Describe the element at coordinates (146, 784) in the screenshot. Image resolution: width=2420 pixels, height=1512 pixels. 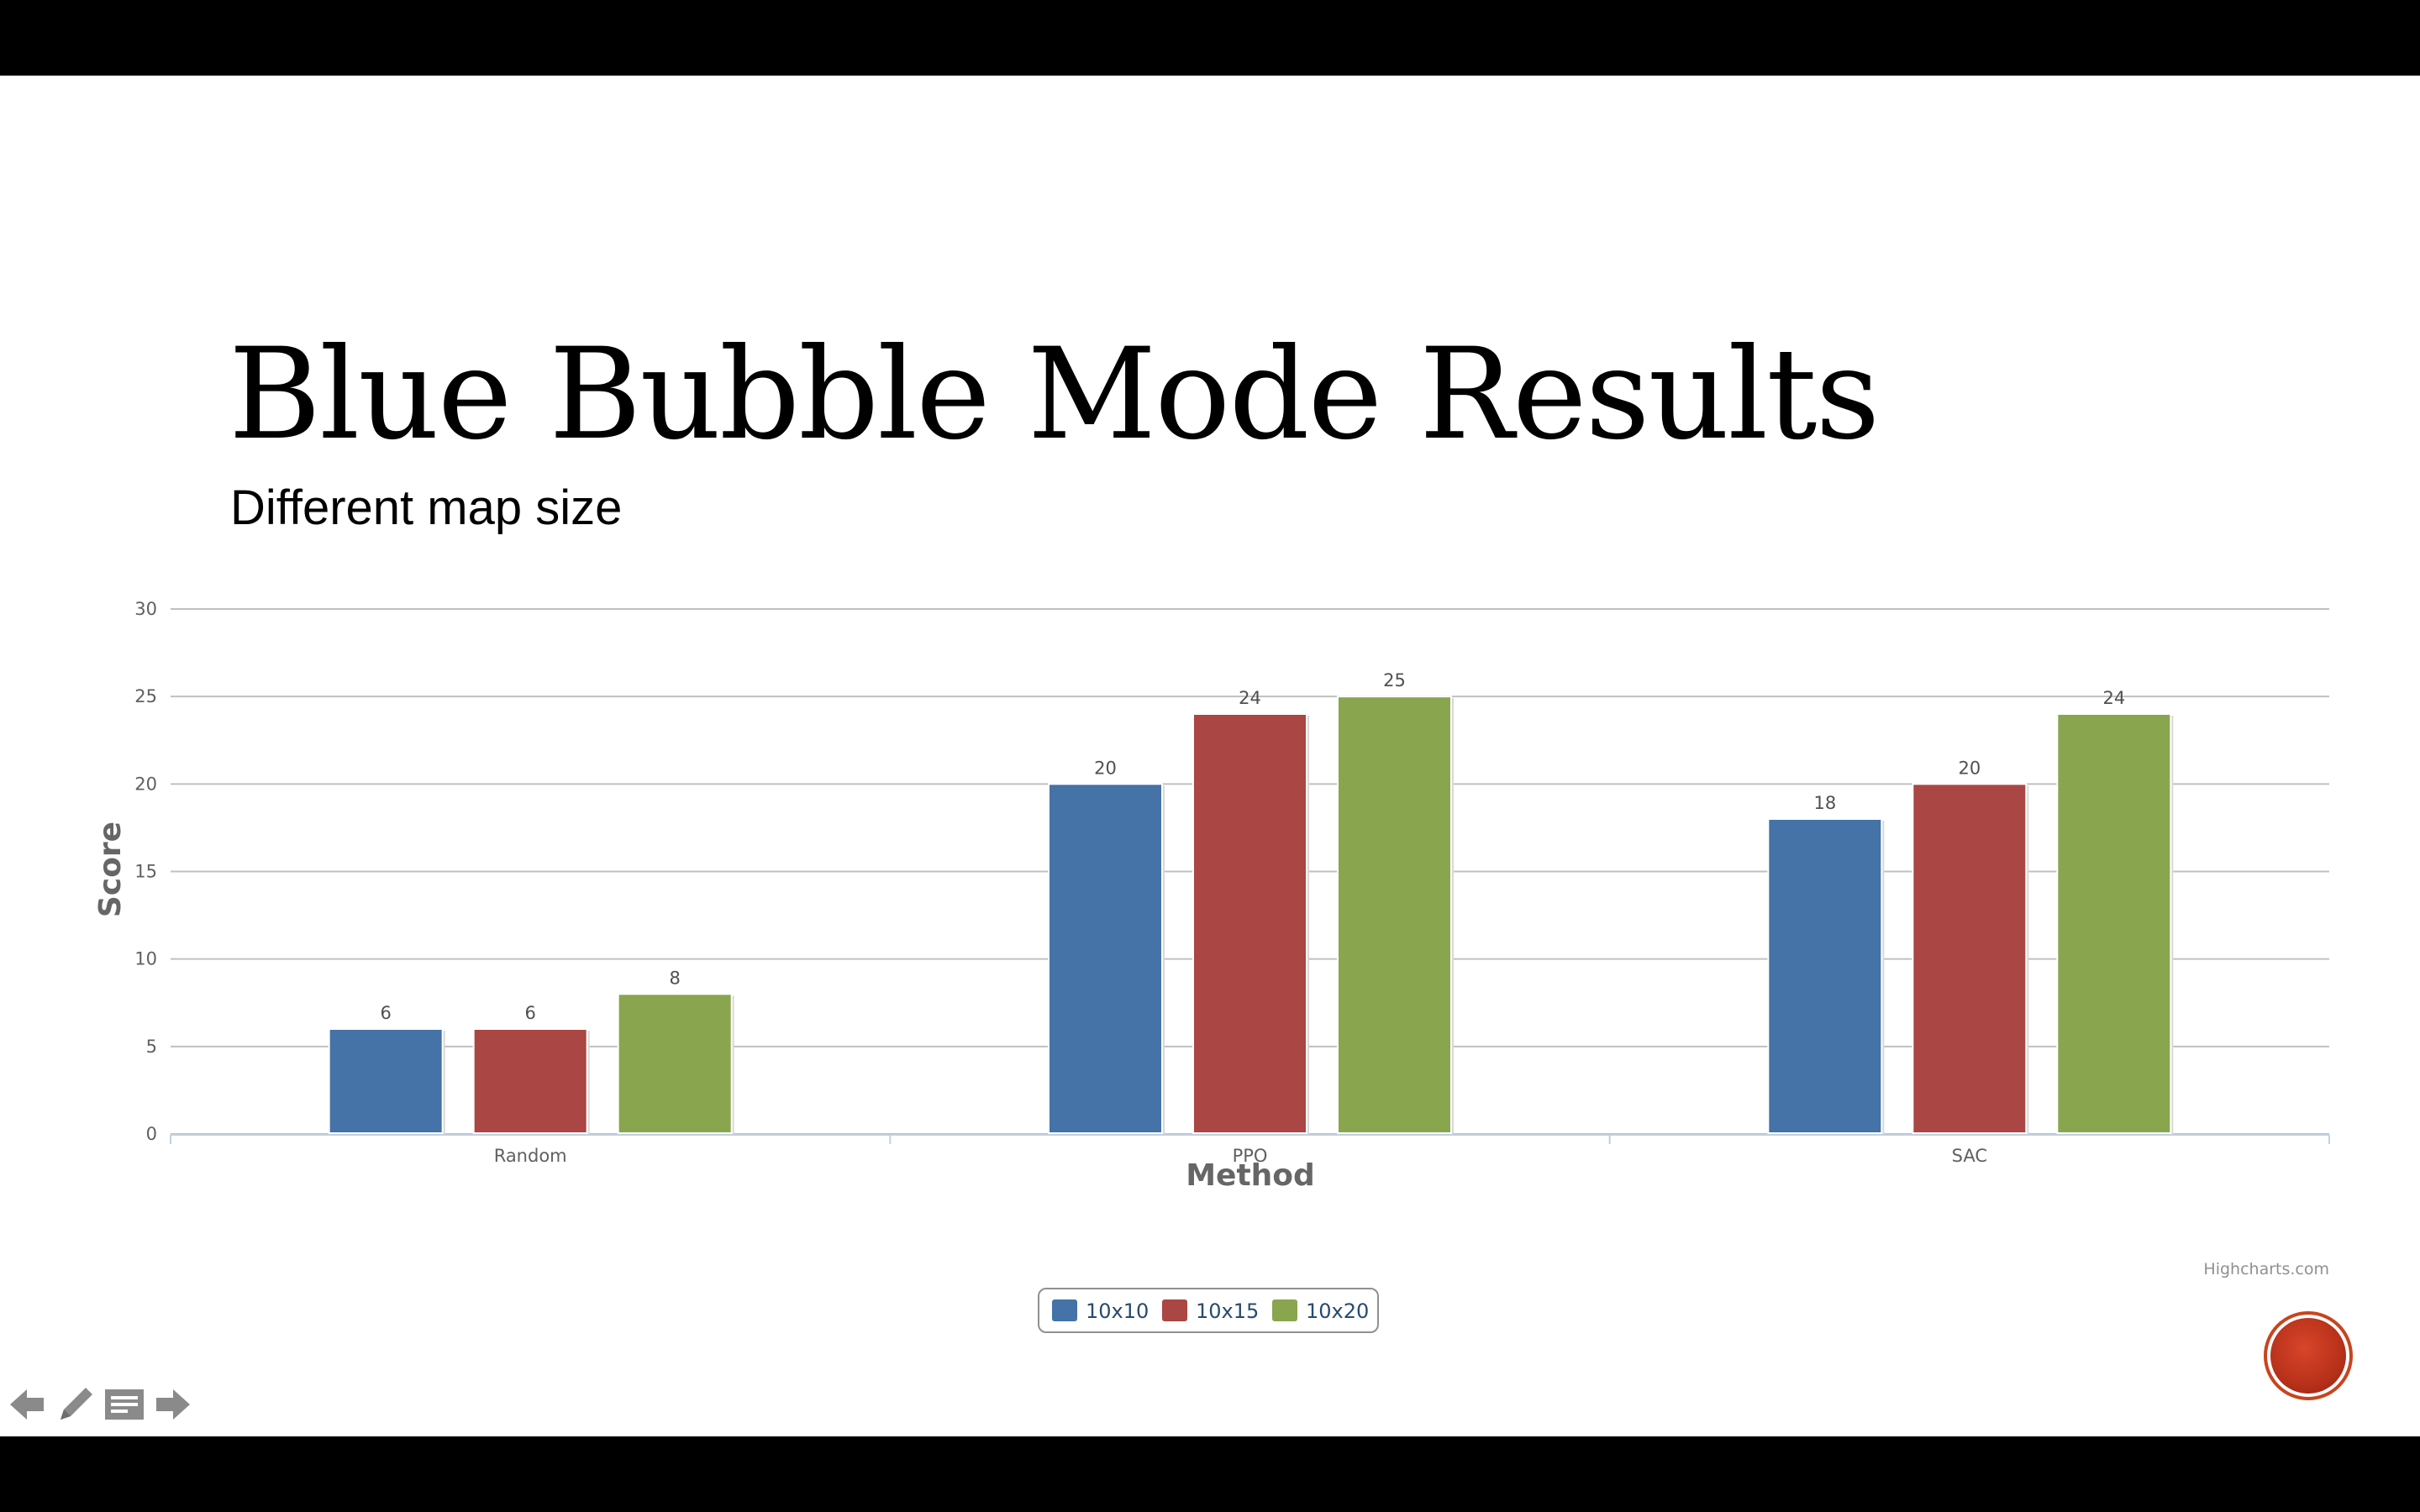
I see `y-tick-label: 20` at that location.